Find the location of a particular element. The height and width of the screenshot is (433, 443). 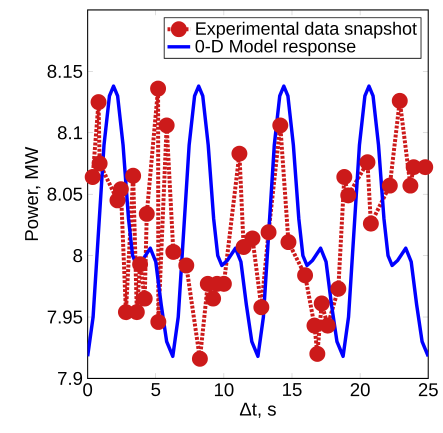

x-tick-label: 20 is located at coordinates (360, 389).